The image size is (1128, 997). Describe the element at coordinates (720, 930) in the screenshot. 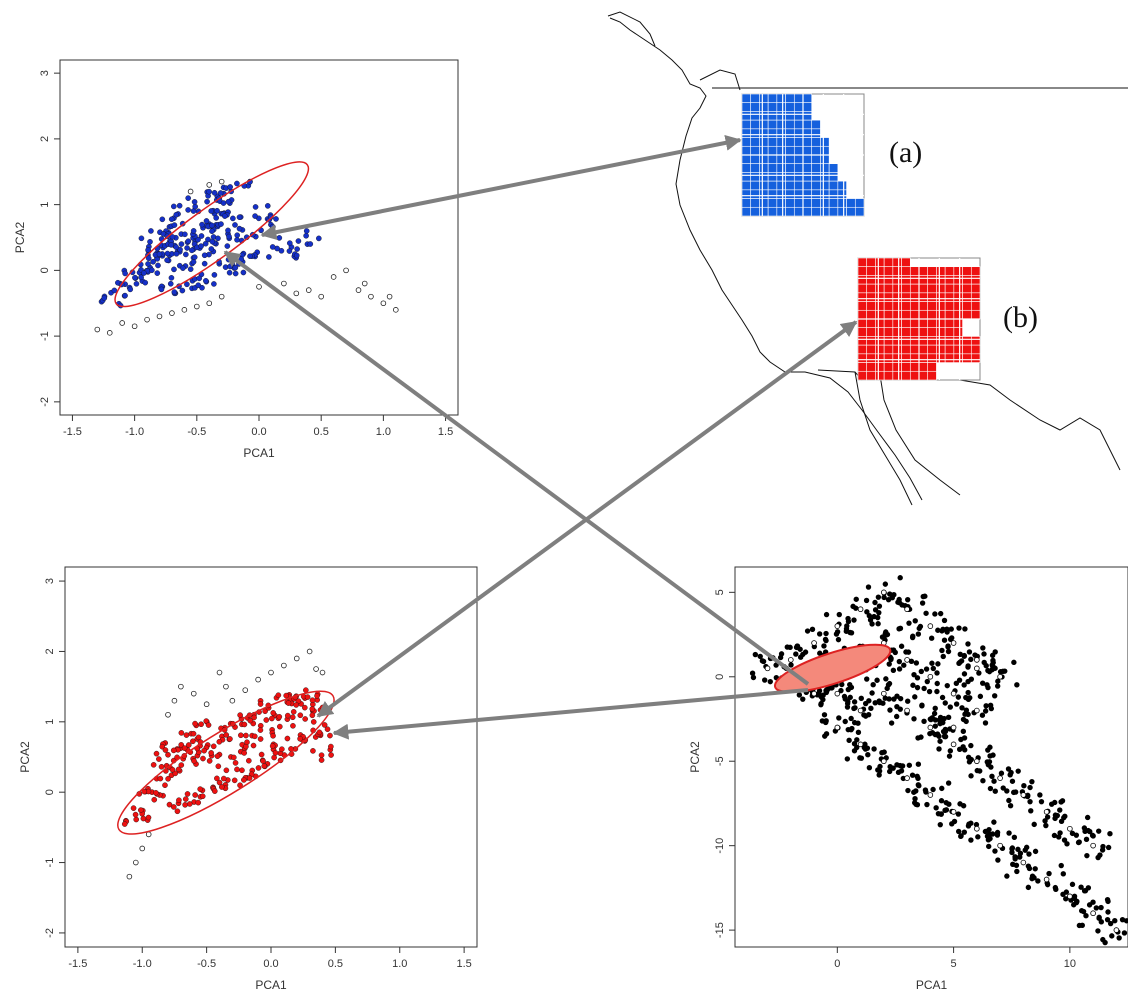

I see `y-tick-label: -15` at that location.